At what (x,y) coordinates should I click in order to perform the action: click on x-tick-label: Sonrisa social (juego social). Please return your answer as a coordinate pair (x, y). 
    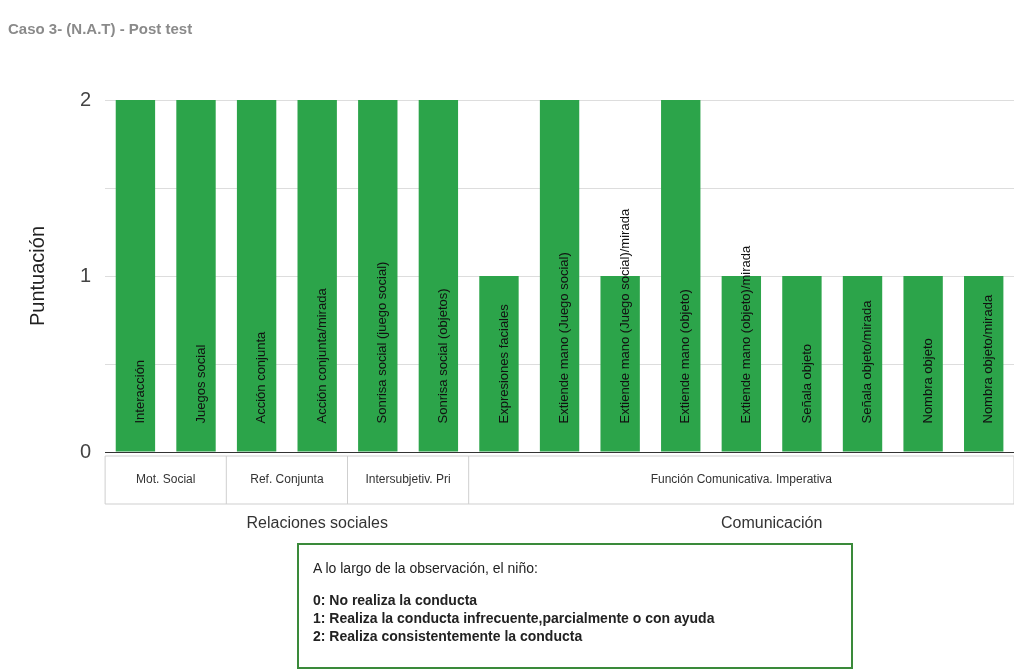
    Looking at the image, I should click on (382, 342).